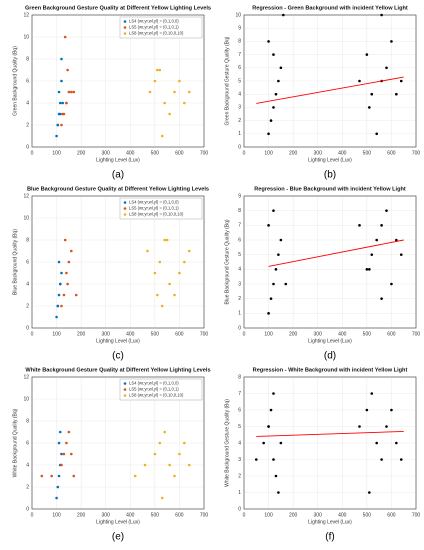 The image size is (424, 550). I want to click on plot-frame, so click(118, 262).